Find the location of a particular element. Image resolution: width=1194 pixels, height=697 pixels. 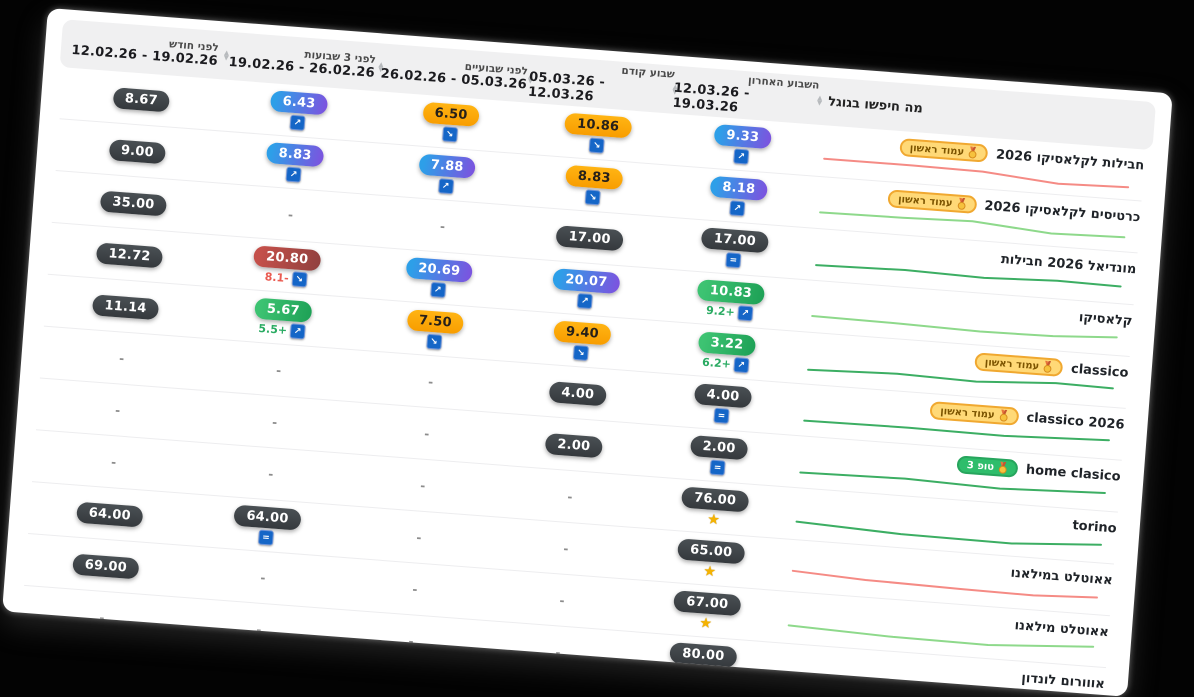

rank-pill: 10.83 is located at coordinates (731, 291).